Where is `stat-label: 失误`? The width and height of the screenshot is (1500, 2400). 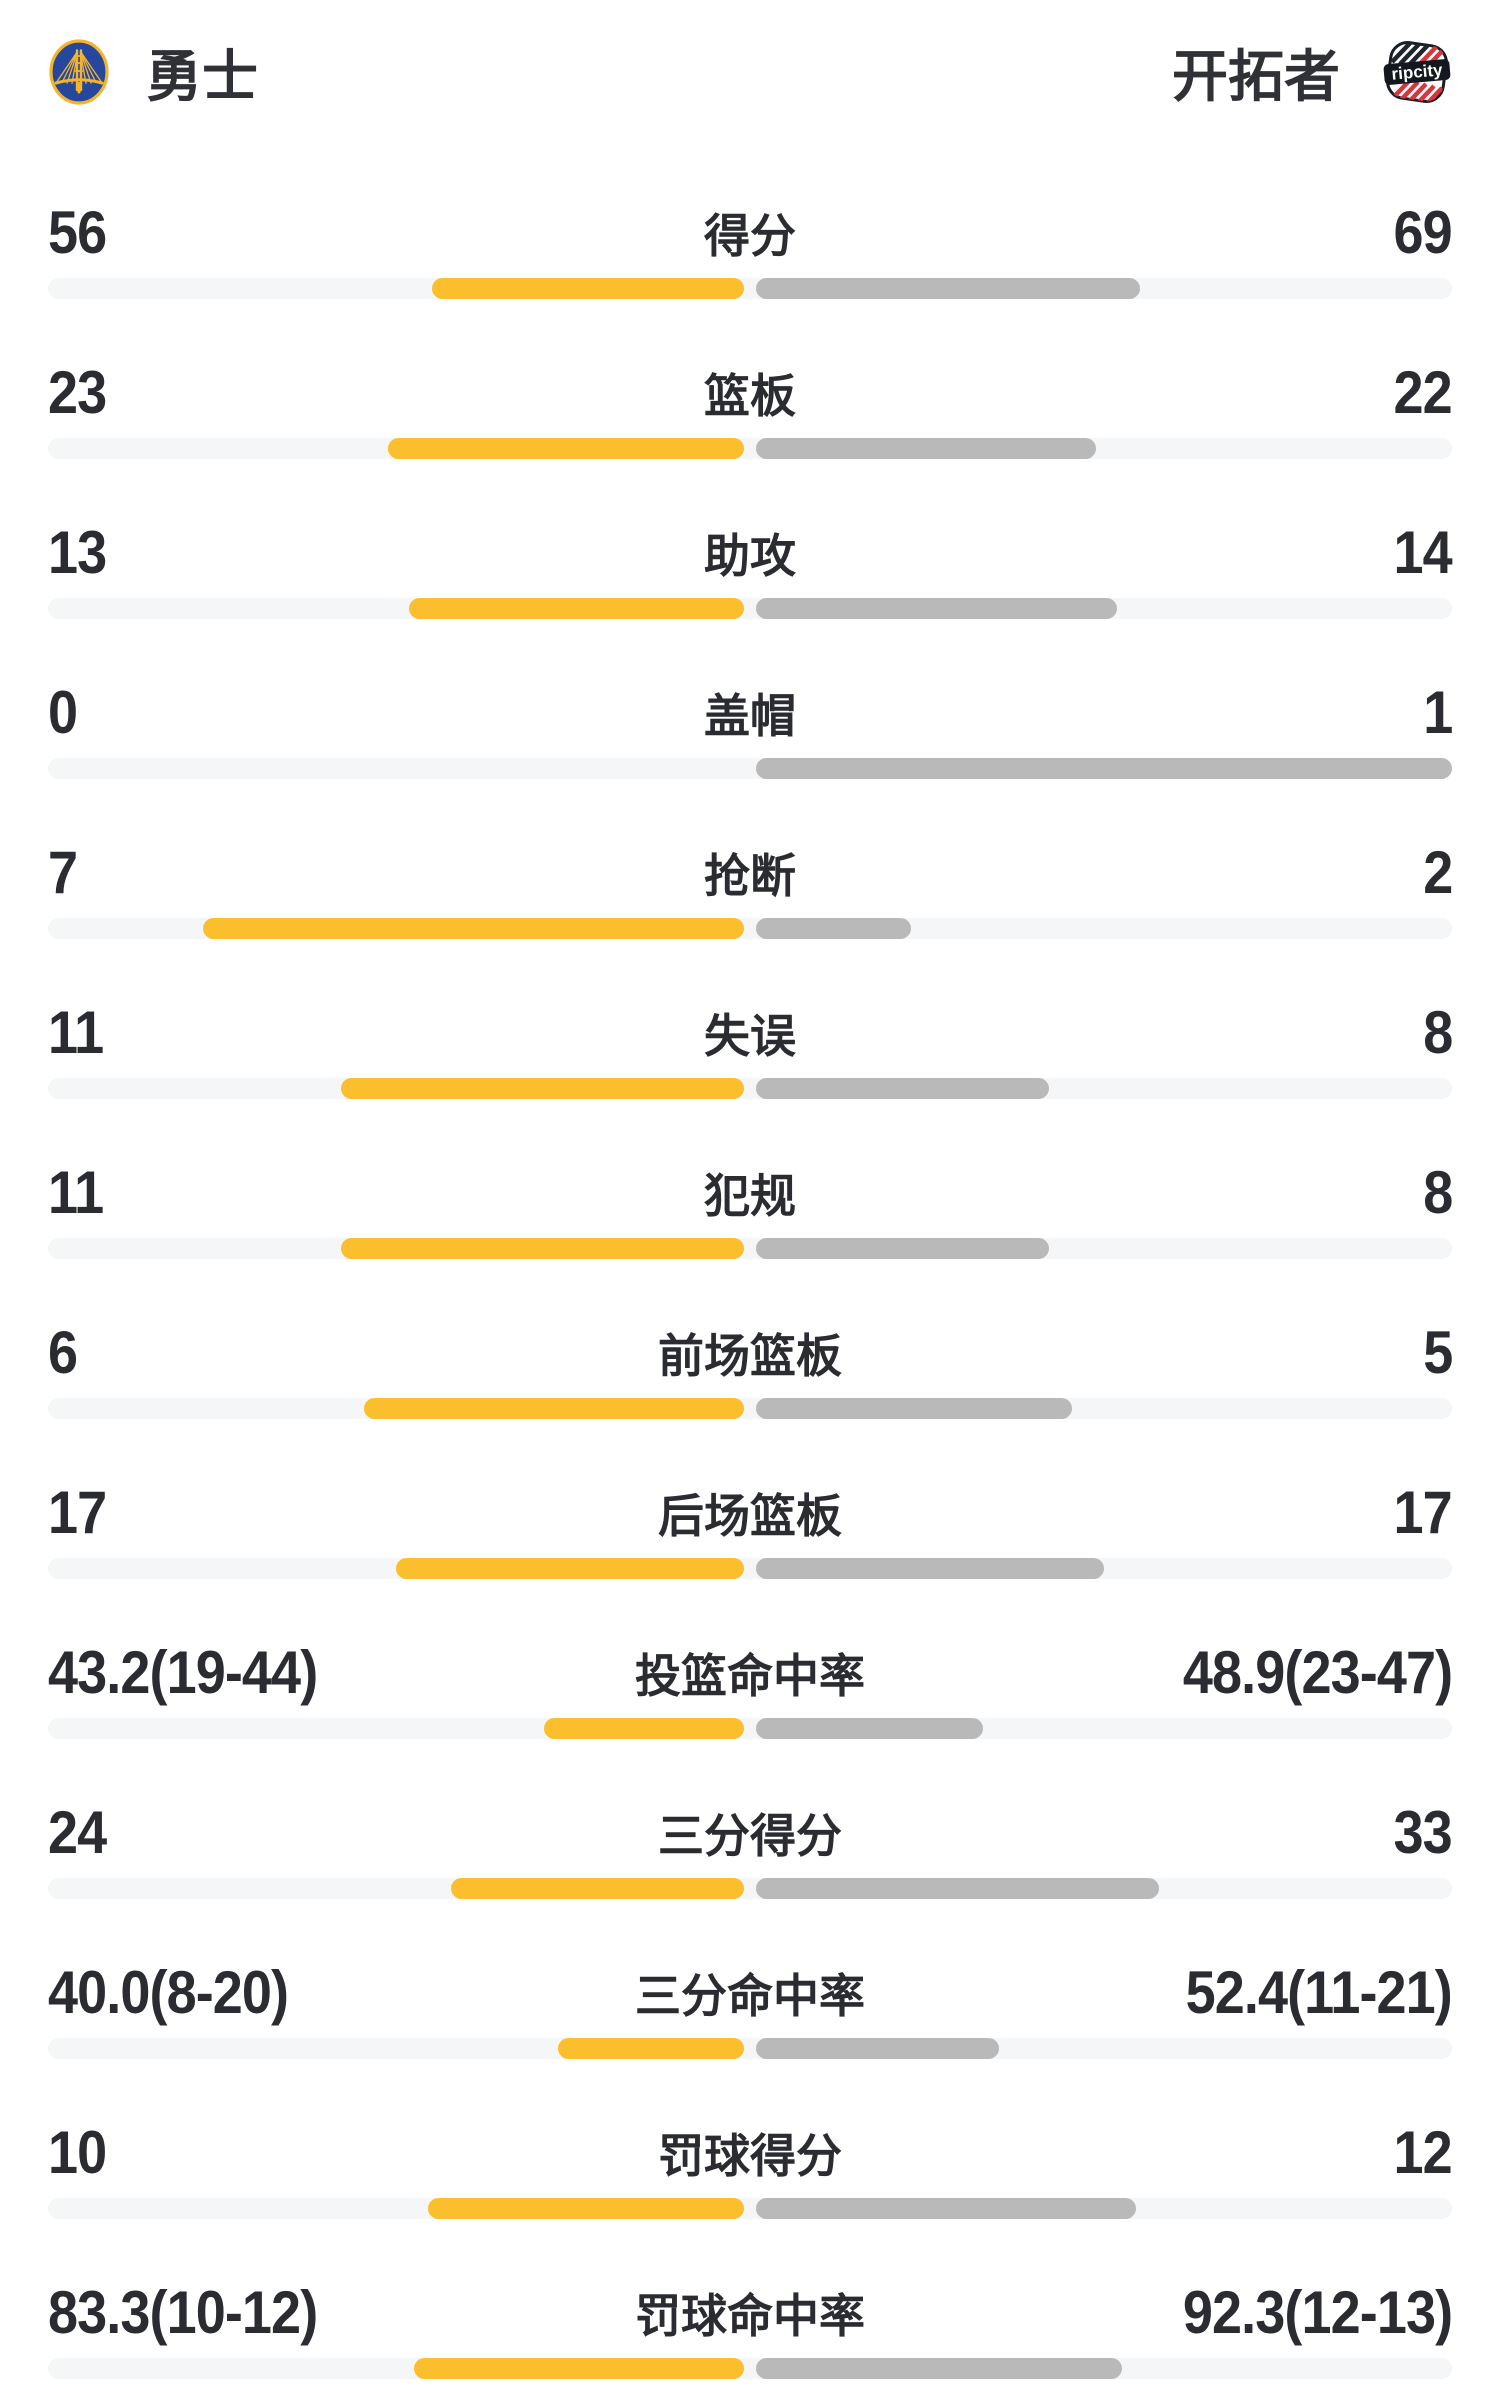
stat-label: 失误 is located at coordinates (750, 1036).